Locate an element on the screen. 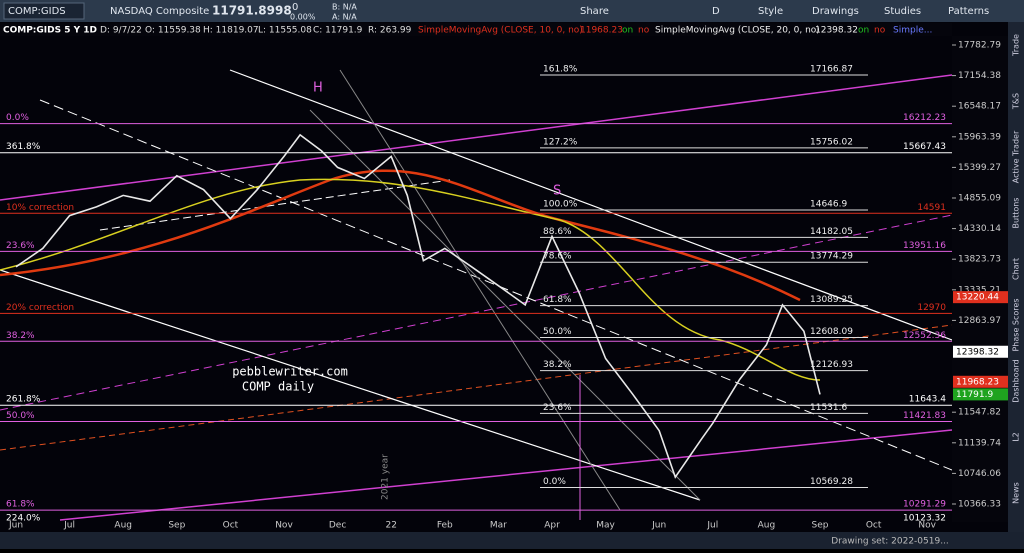  sidebar-tab: T&S is located at coordinates (1016, 101).